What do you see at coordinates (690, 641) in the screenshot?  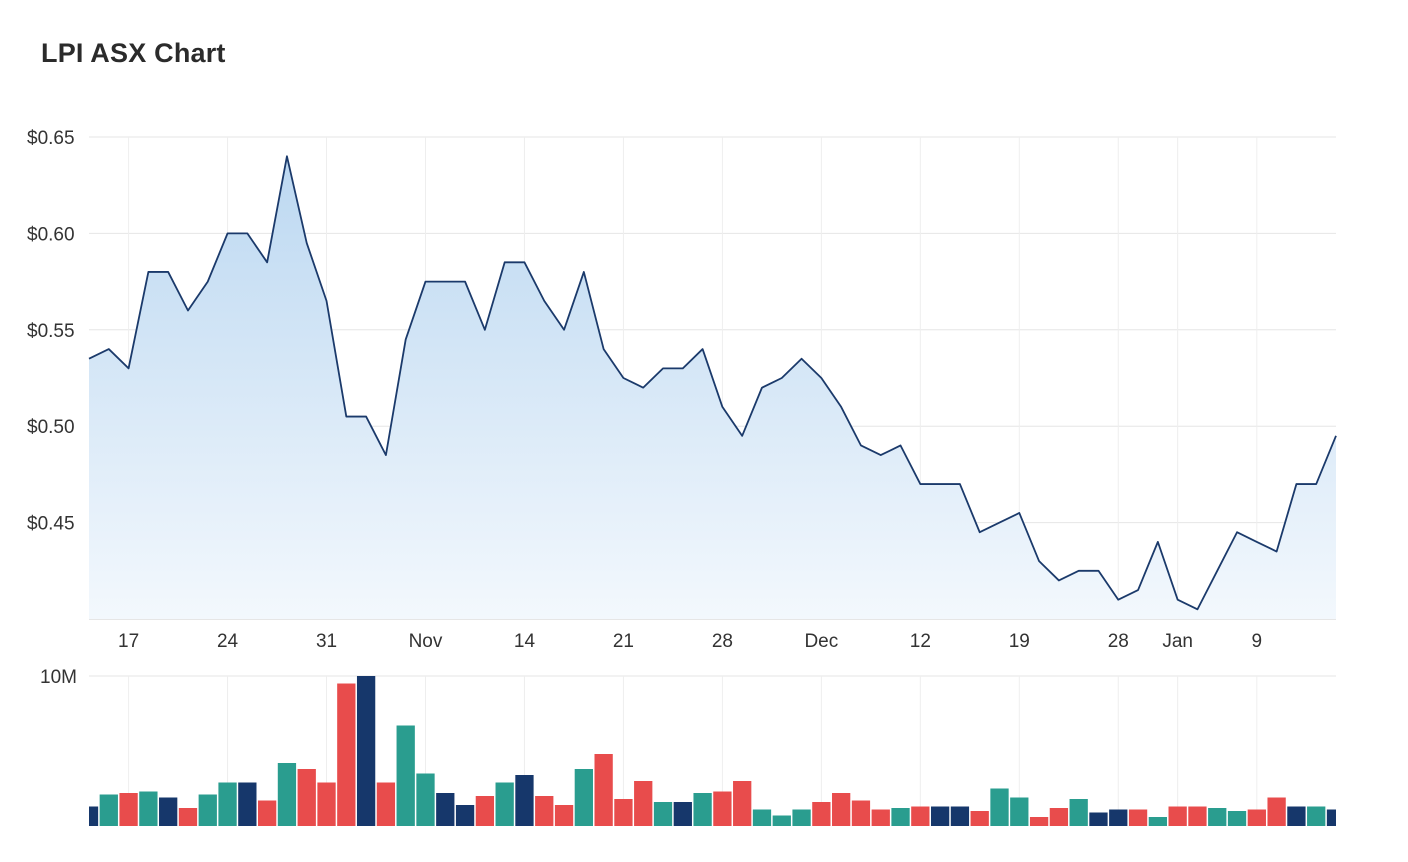 I see `date-axis-labels: 17 24 31 Nov 14 21 28 Dec 12 19 28 Jan 9` at bounding box center [690, 641].